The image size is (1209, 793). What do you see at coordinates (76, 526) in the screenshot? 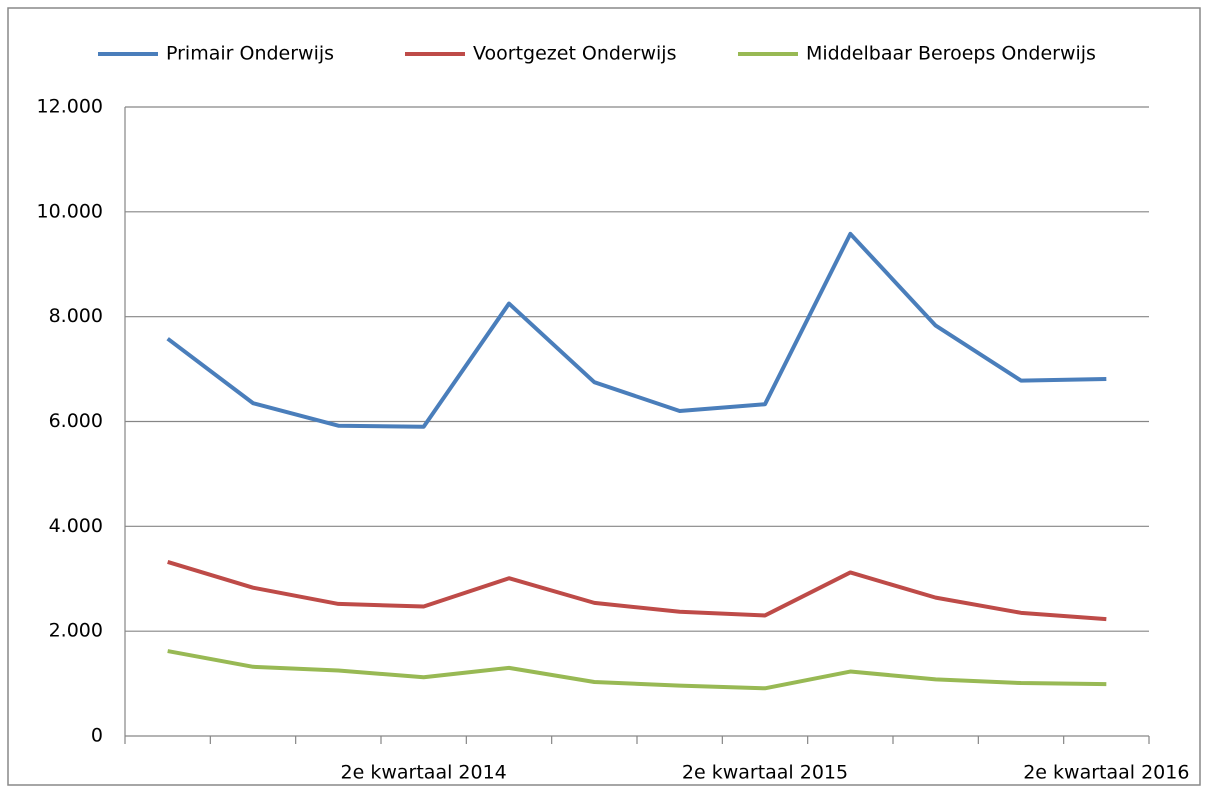
I see `y-tick-label: 4.000` at bounding box center [76, 526].